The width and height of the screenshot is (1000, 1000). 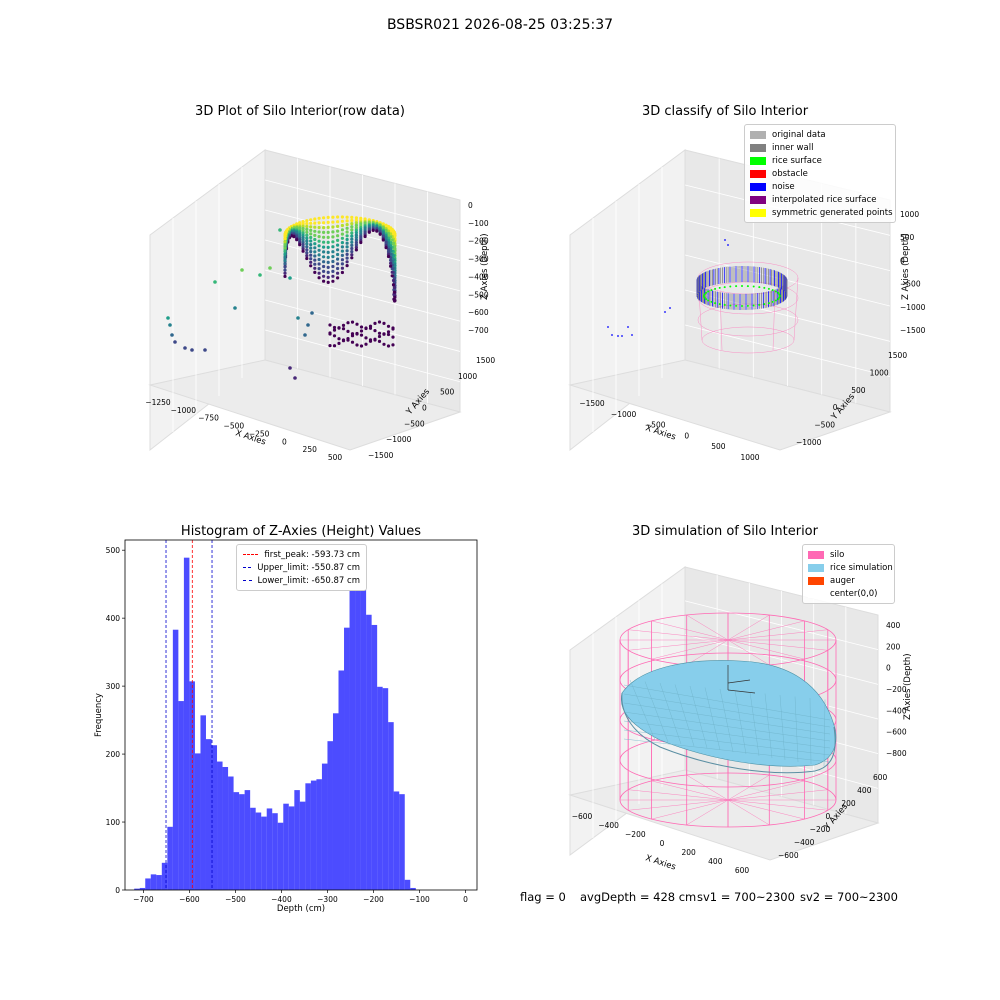 What do you see at coordinates (447, 392) in the screenshot?
I see `raw-y-tick-label: 500` at bounding box center [447, 392].